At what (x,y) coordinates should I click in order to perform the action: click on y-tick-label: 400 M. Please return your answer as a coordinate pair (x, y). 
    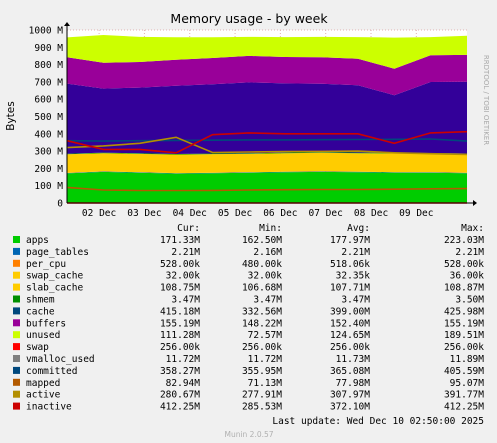
    Looking at the image, I should click on (48, 134).